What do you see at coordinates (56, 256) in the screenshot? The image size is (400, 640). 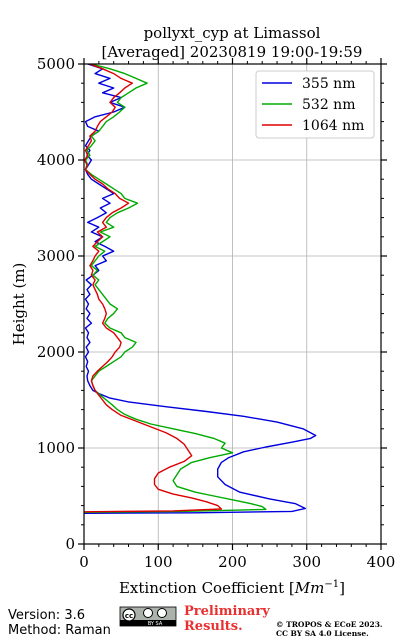 I see `y-tick-label: 3000` at bounding box center [56, 256].